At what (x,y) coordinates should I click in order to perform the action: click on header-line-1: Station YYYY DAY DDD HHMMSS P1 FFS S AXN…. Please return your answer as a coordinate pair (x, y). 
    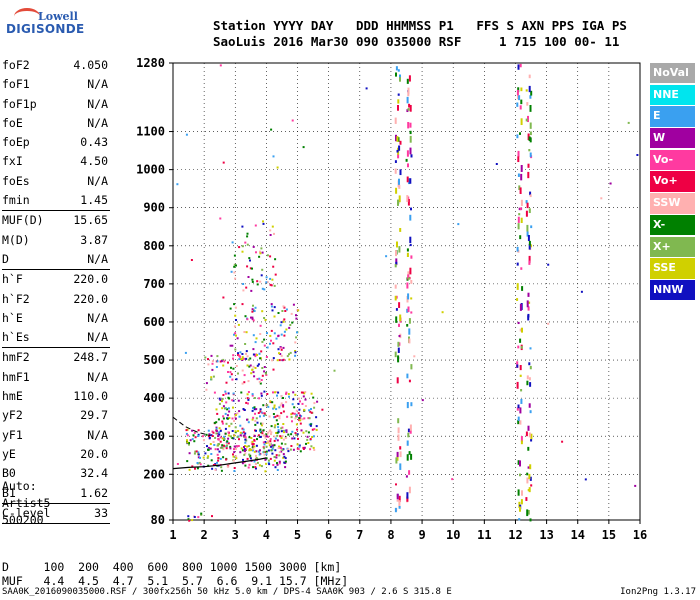
    Looking at the image, I should click on (420, 25).